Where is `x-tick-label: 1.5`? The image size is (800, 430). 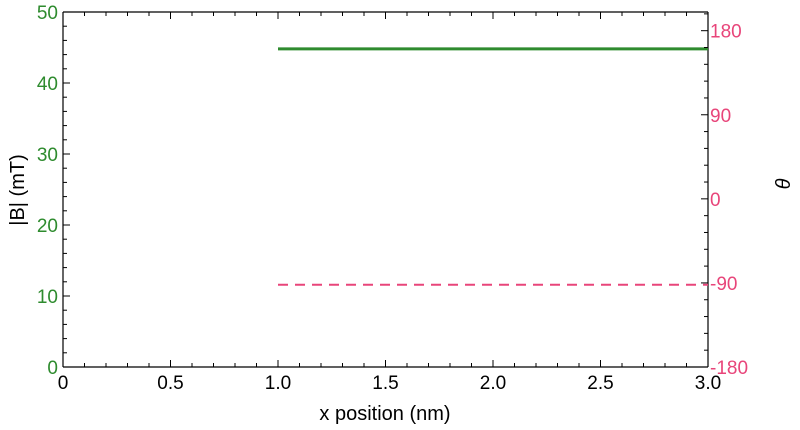
x-tick-label: 1.5 is located at coordinates (385, 383).